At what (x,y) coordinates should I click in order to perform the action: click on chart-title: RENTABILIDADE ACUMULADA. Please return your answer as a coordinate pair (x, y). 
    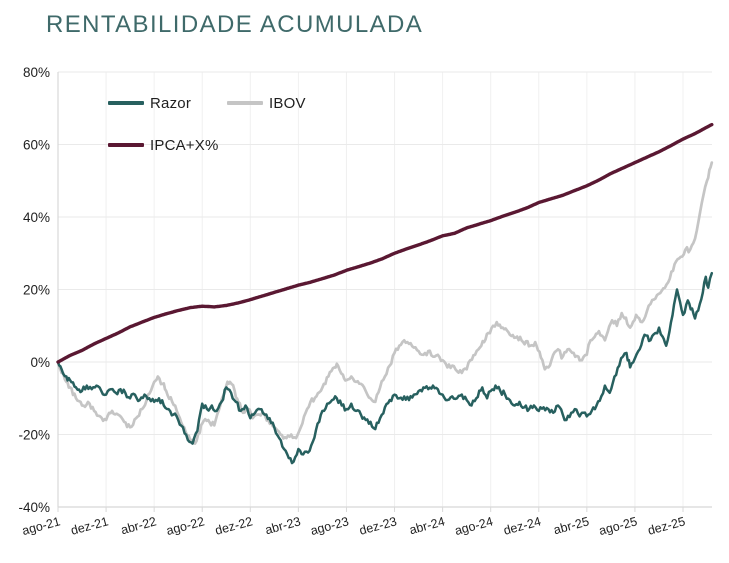
    Looking at the image, I should click on (235, 24).